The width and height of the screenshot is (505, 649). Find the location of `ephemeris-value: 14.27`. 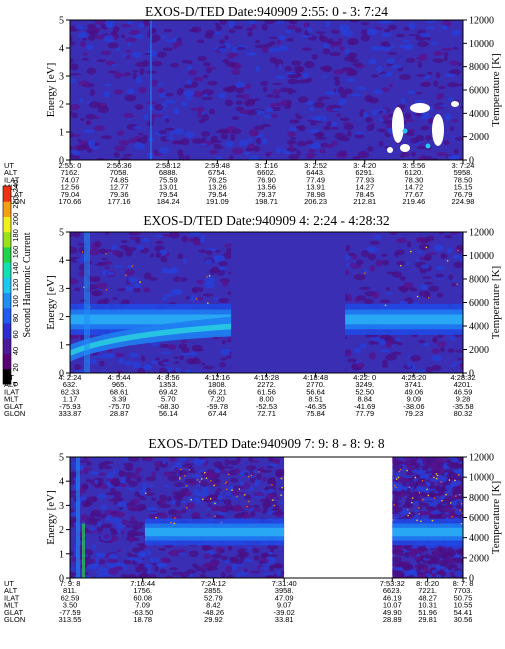

ephemeris-value: 14.27 is located at coordinates (364, 187).